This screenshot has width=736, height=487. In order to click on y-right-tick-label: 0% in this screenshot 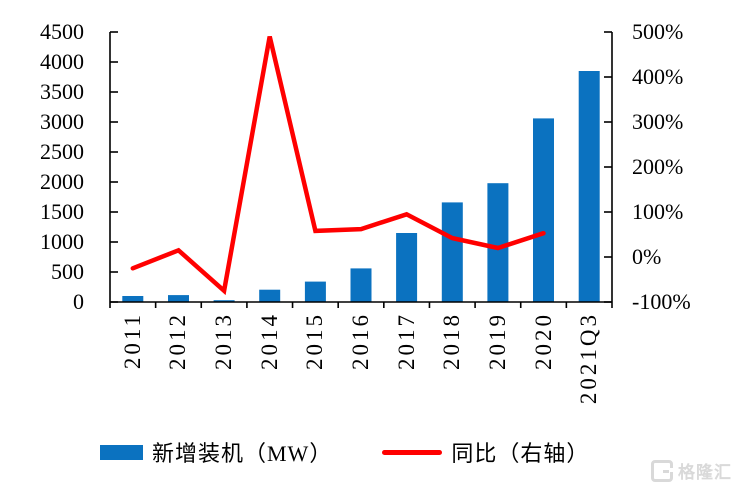, I will do `click(647, 256)`.